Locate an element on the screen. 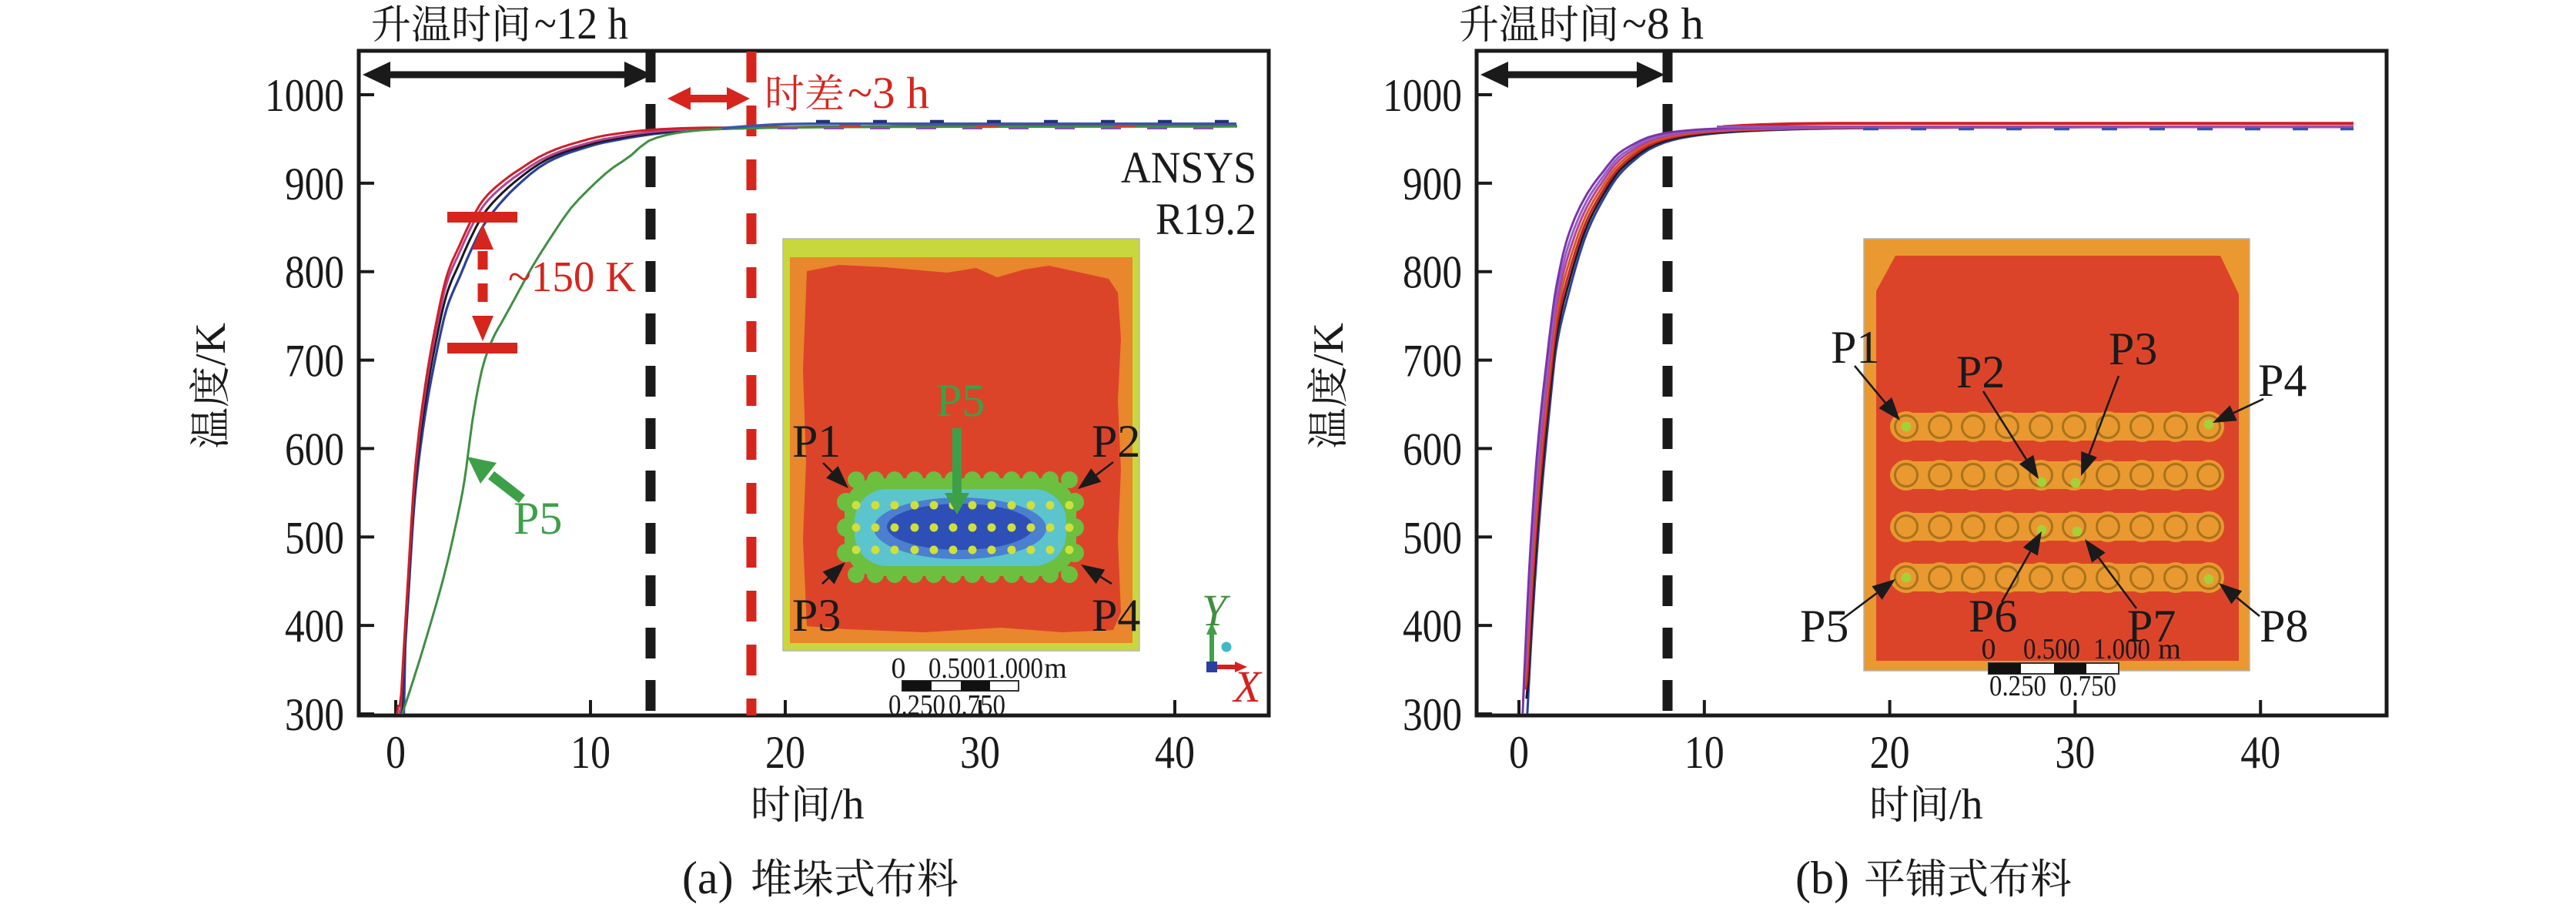 The height and width of the screenshot is (908, 2576). svg-text: ~3 h is located at coordinates (889, 93).